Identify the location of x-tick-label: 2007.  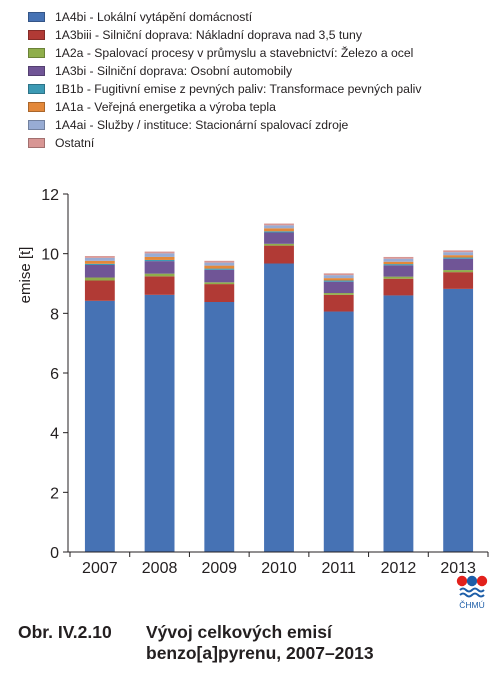
(100, 568).